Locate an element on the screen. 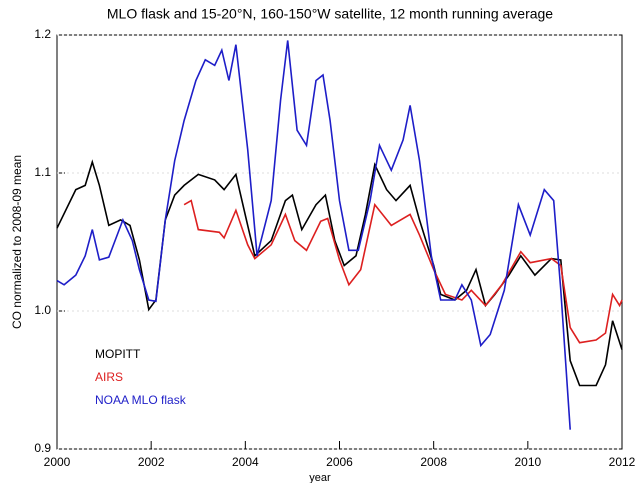 Image resolution: width=640 pixels, height=483 pixels. y-tick-label: 1.1 is located at coordinates (42, 172).